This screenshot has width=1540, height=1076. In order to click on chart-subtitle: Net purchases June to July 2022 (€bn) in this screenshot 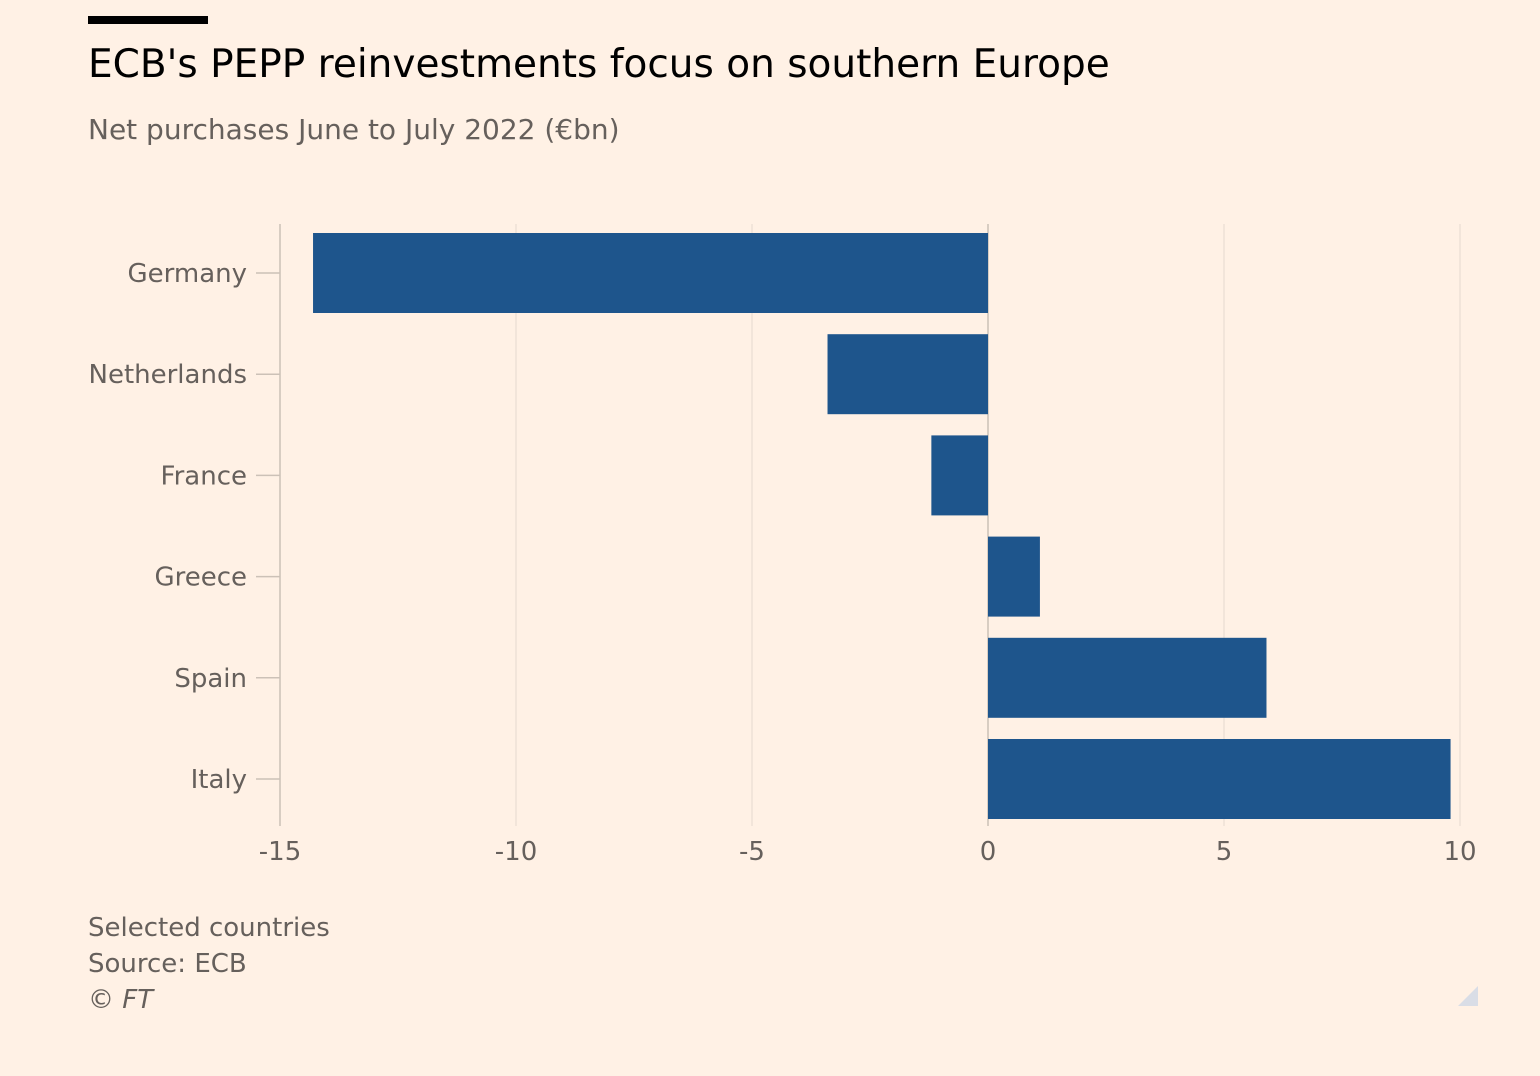, I will do `click(354, 129)`.